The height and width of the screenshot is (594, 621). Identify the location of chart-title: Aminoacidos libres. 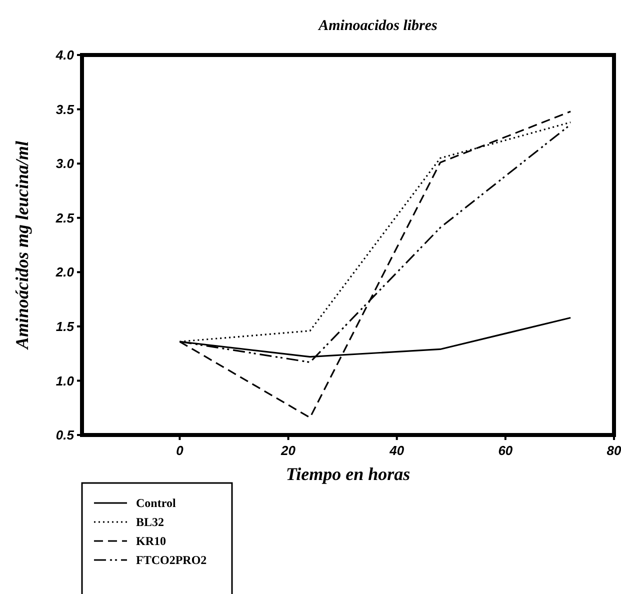
(378, 26).